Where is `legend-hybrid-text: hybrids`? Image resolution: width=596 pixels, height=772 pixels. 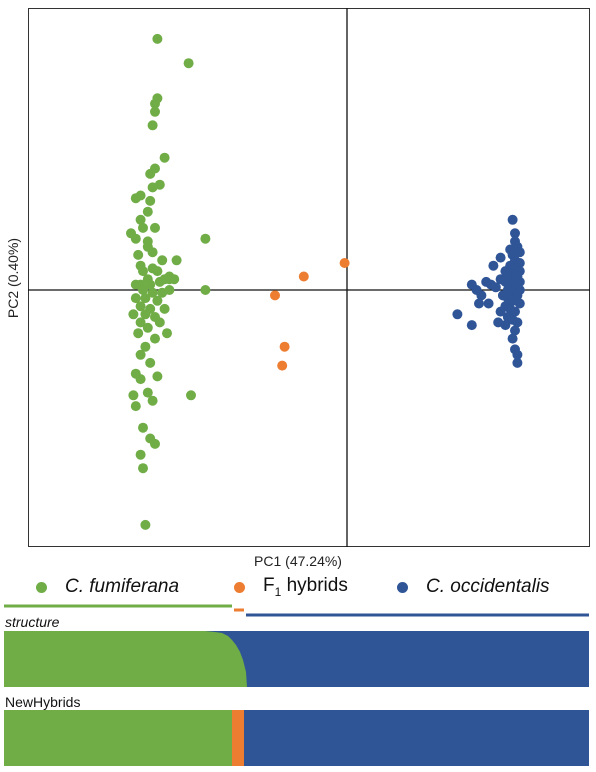
legend-hybrid-text: hybrids is located at coordinates (314, 586).